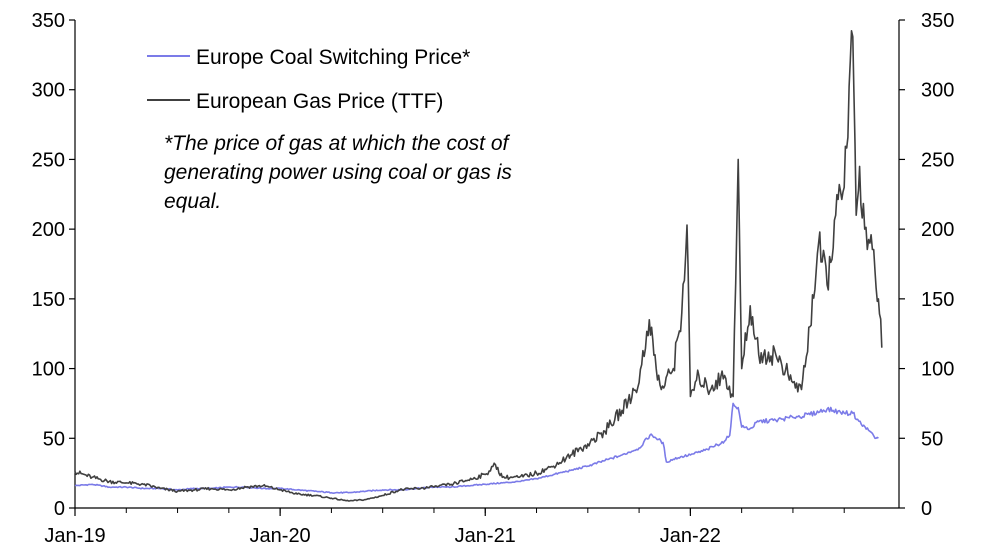 The image size is (981, 550). I want to click on y-tick-label-left: 350, so click(48, 21).